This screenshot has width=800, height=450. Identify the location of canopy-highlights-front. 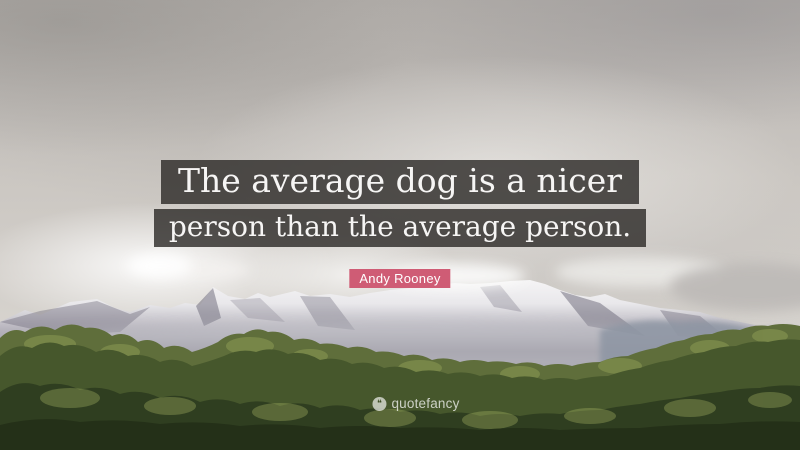
(416, 408).